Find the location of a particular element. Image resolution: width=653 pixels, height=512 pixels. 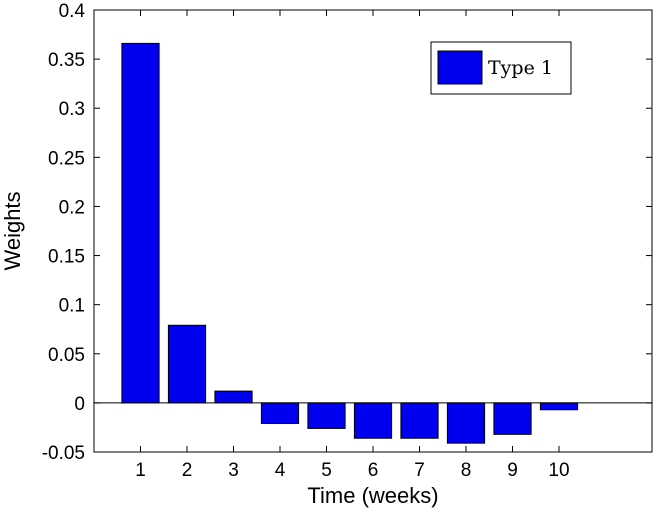

y-tick-label: 0.25 is located at coordinates (66, 158).